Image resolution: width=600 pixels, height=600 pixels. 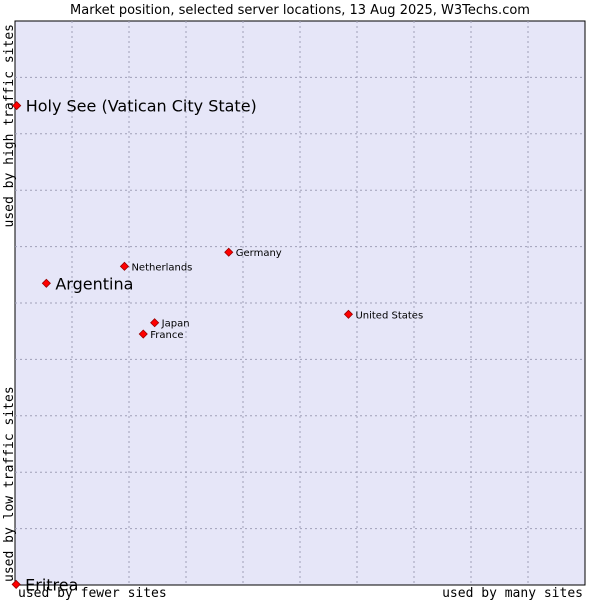 I want to click on y-axis-low-label: used by low traffic sites, so click(x=9, y=484).